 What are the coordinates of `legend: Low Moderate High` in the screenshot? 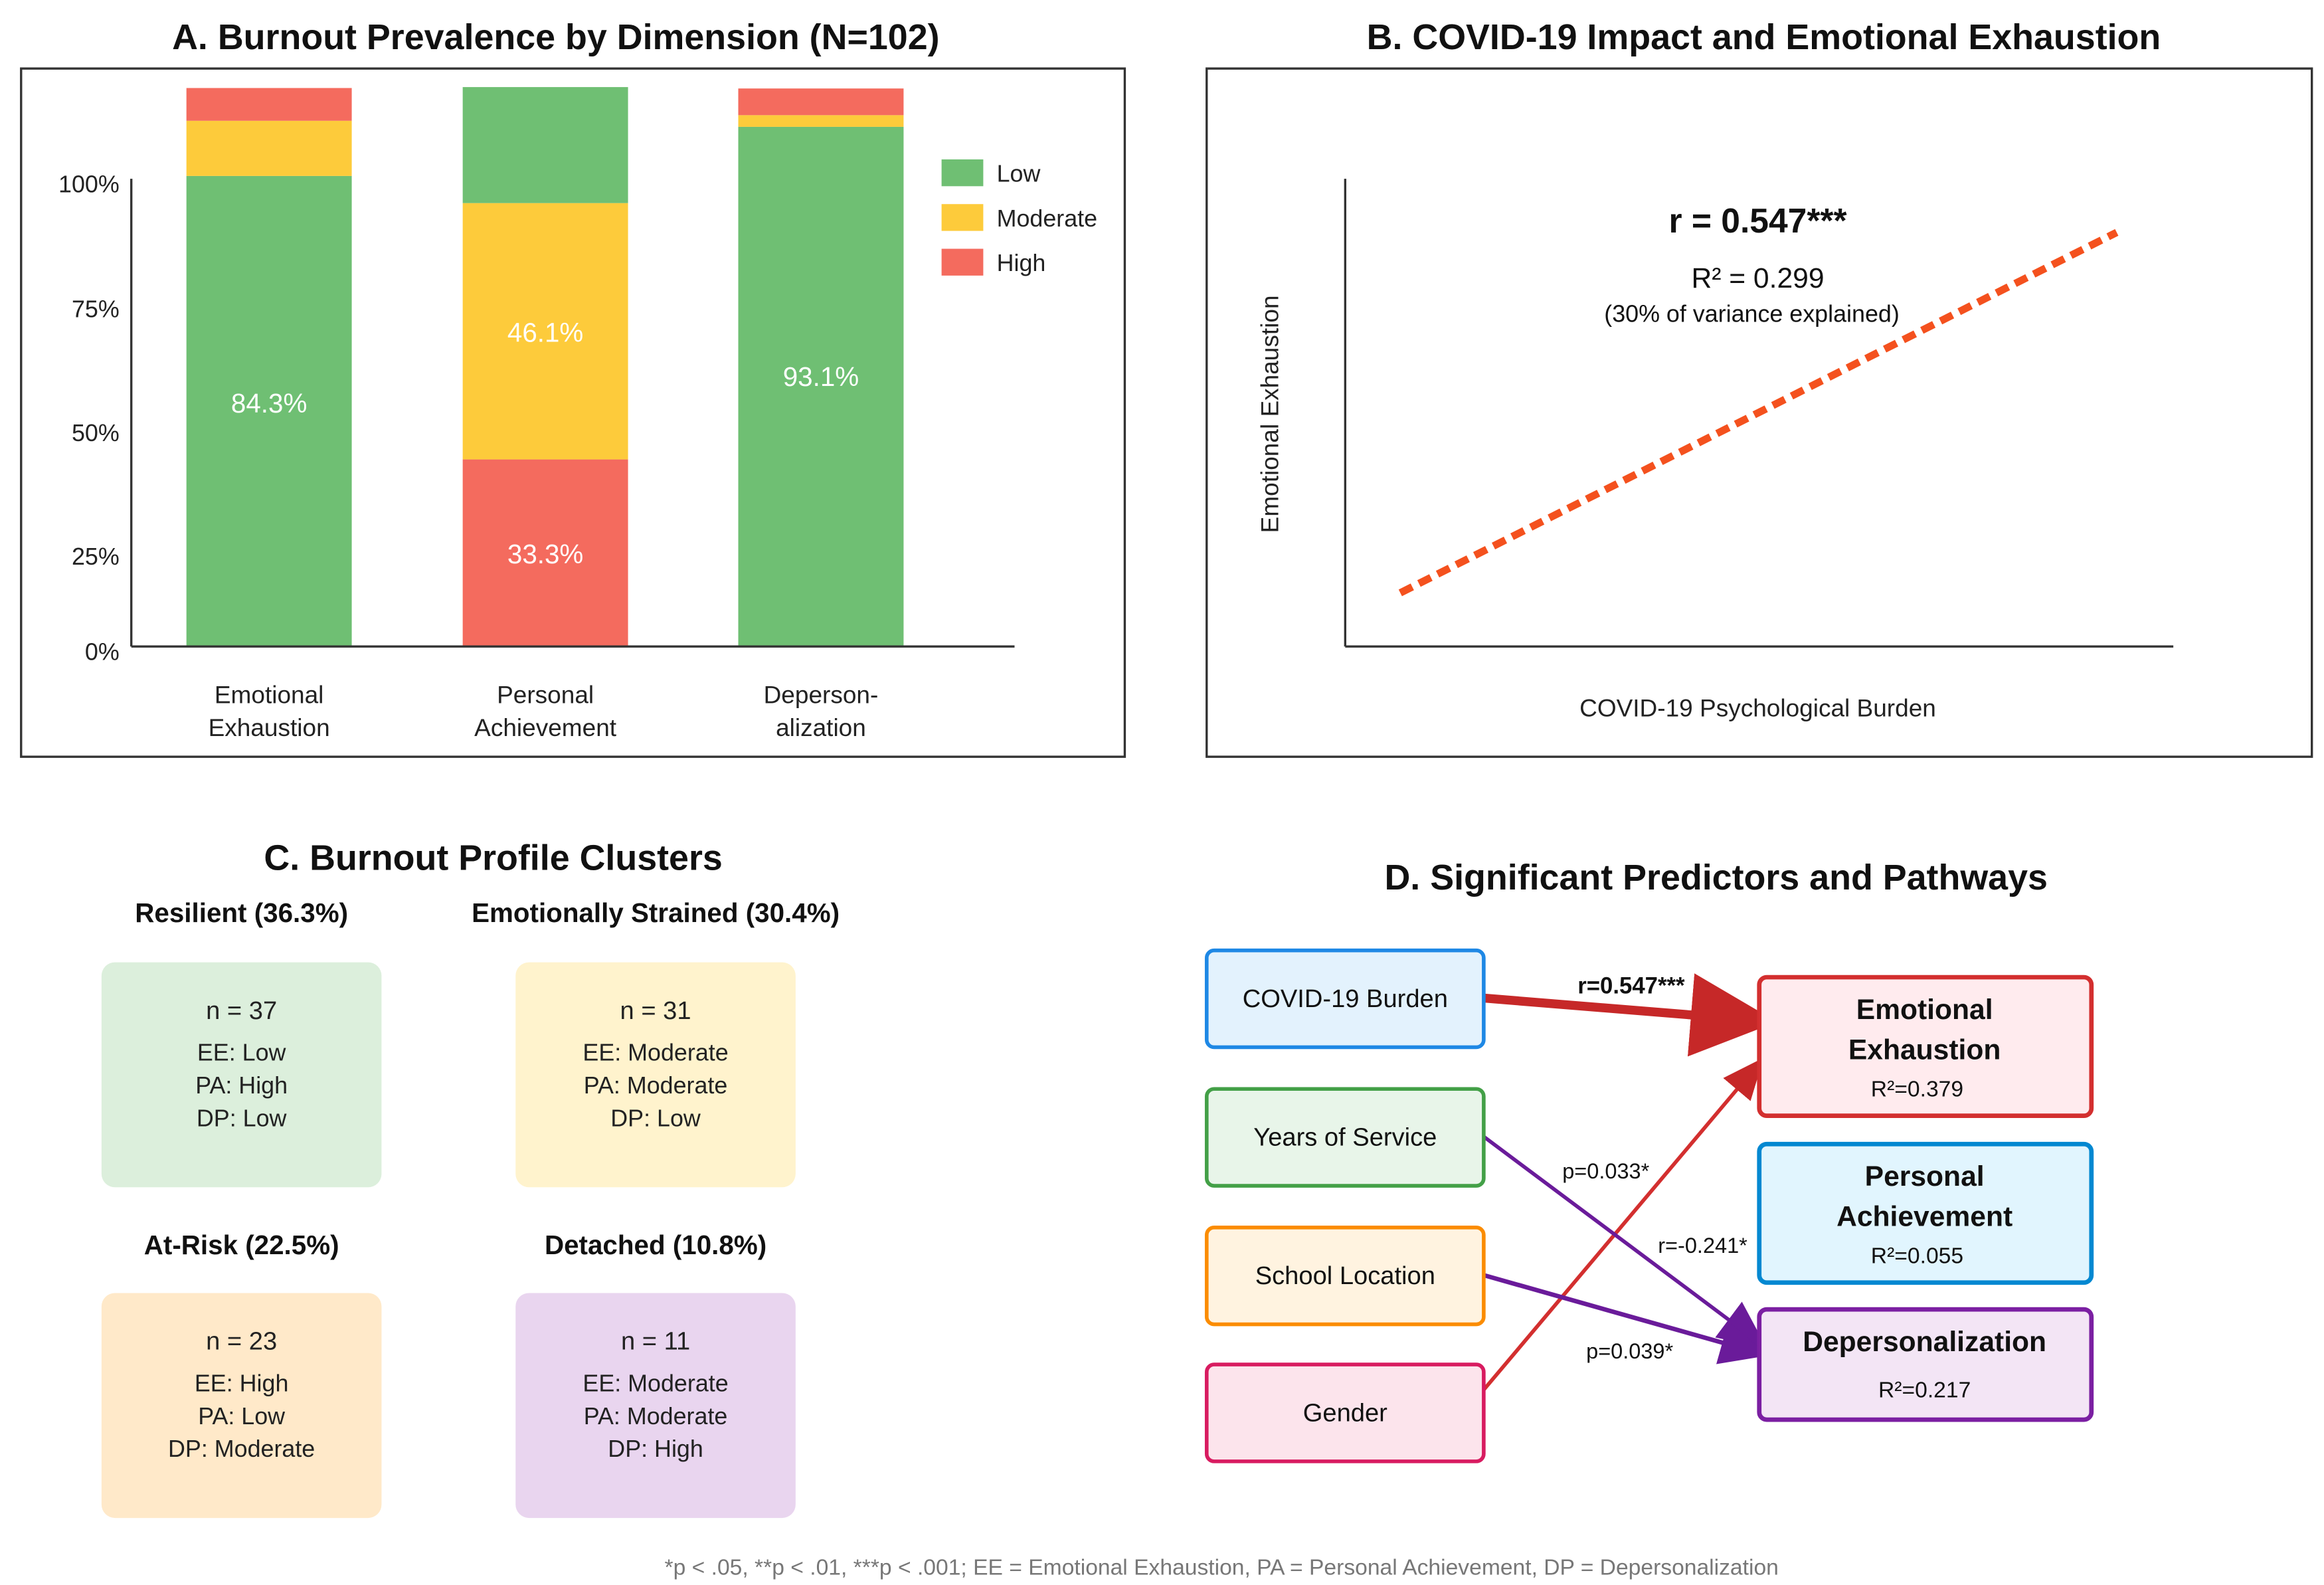 It's located at (1019, 217).